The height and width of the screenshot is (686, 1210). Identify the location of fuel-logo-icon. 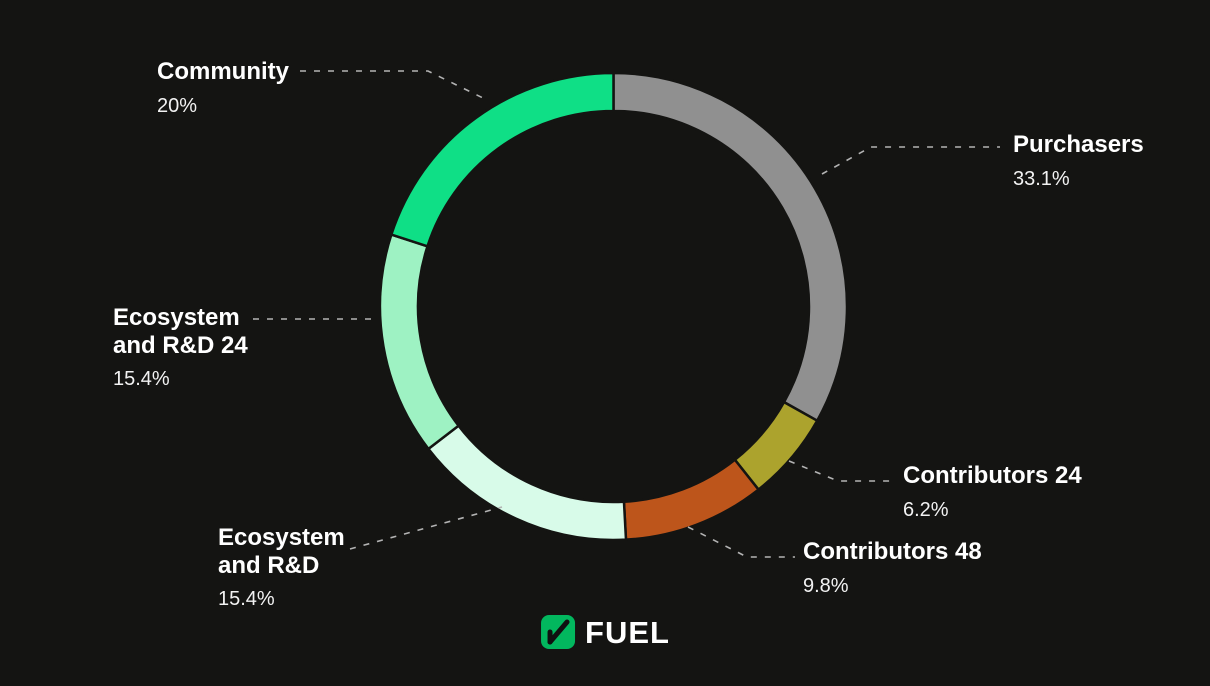
(558, 632).